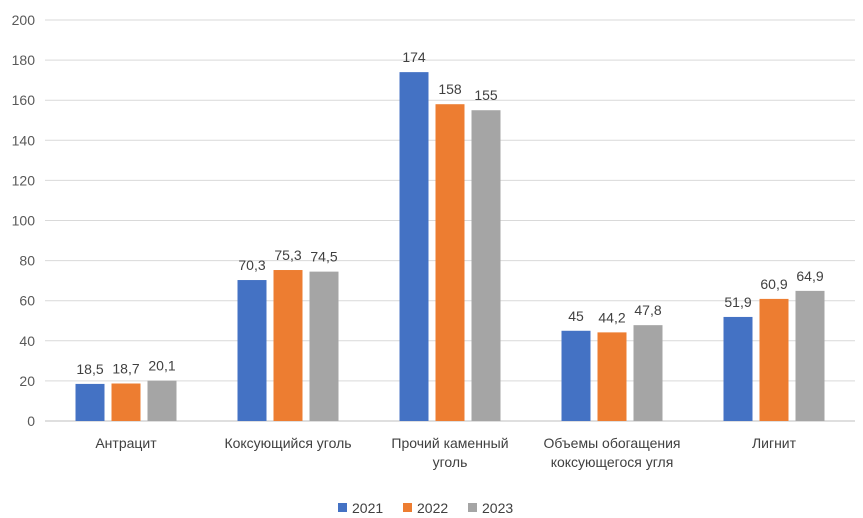 The image size is (863, 518). I want to click on legend-label: 2022, so click(432, 508).